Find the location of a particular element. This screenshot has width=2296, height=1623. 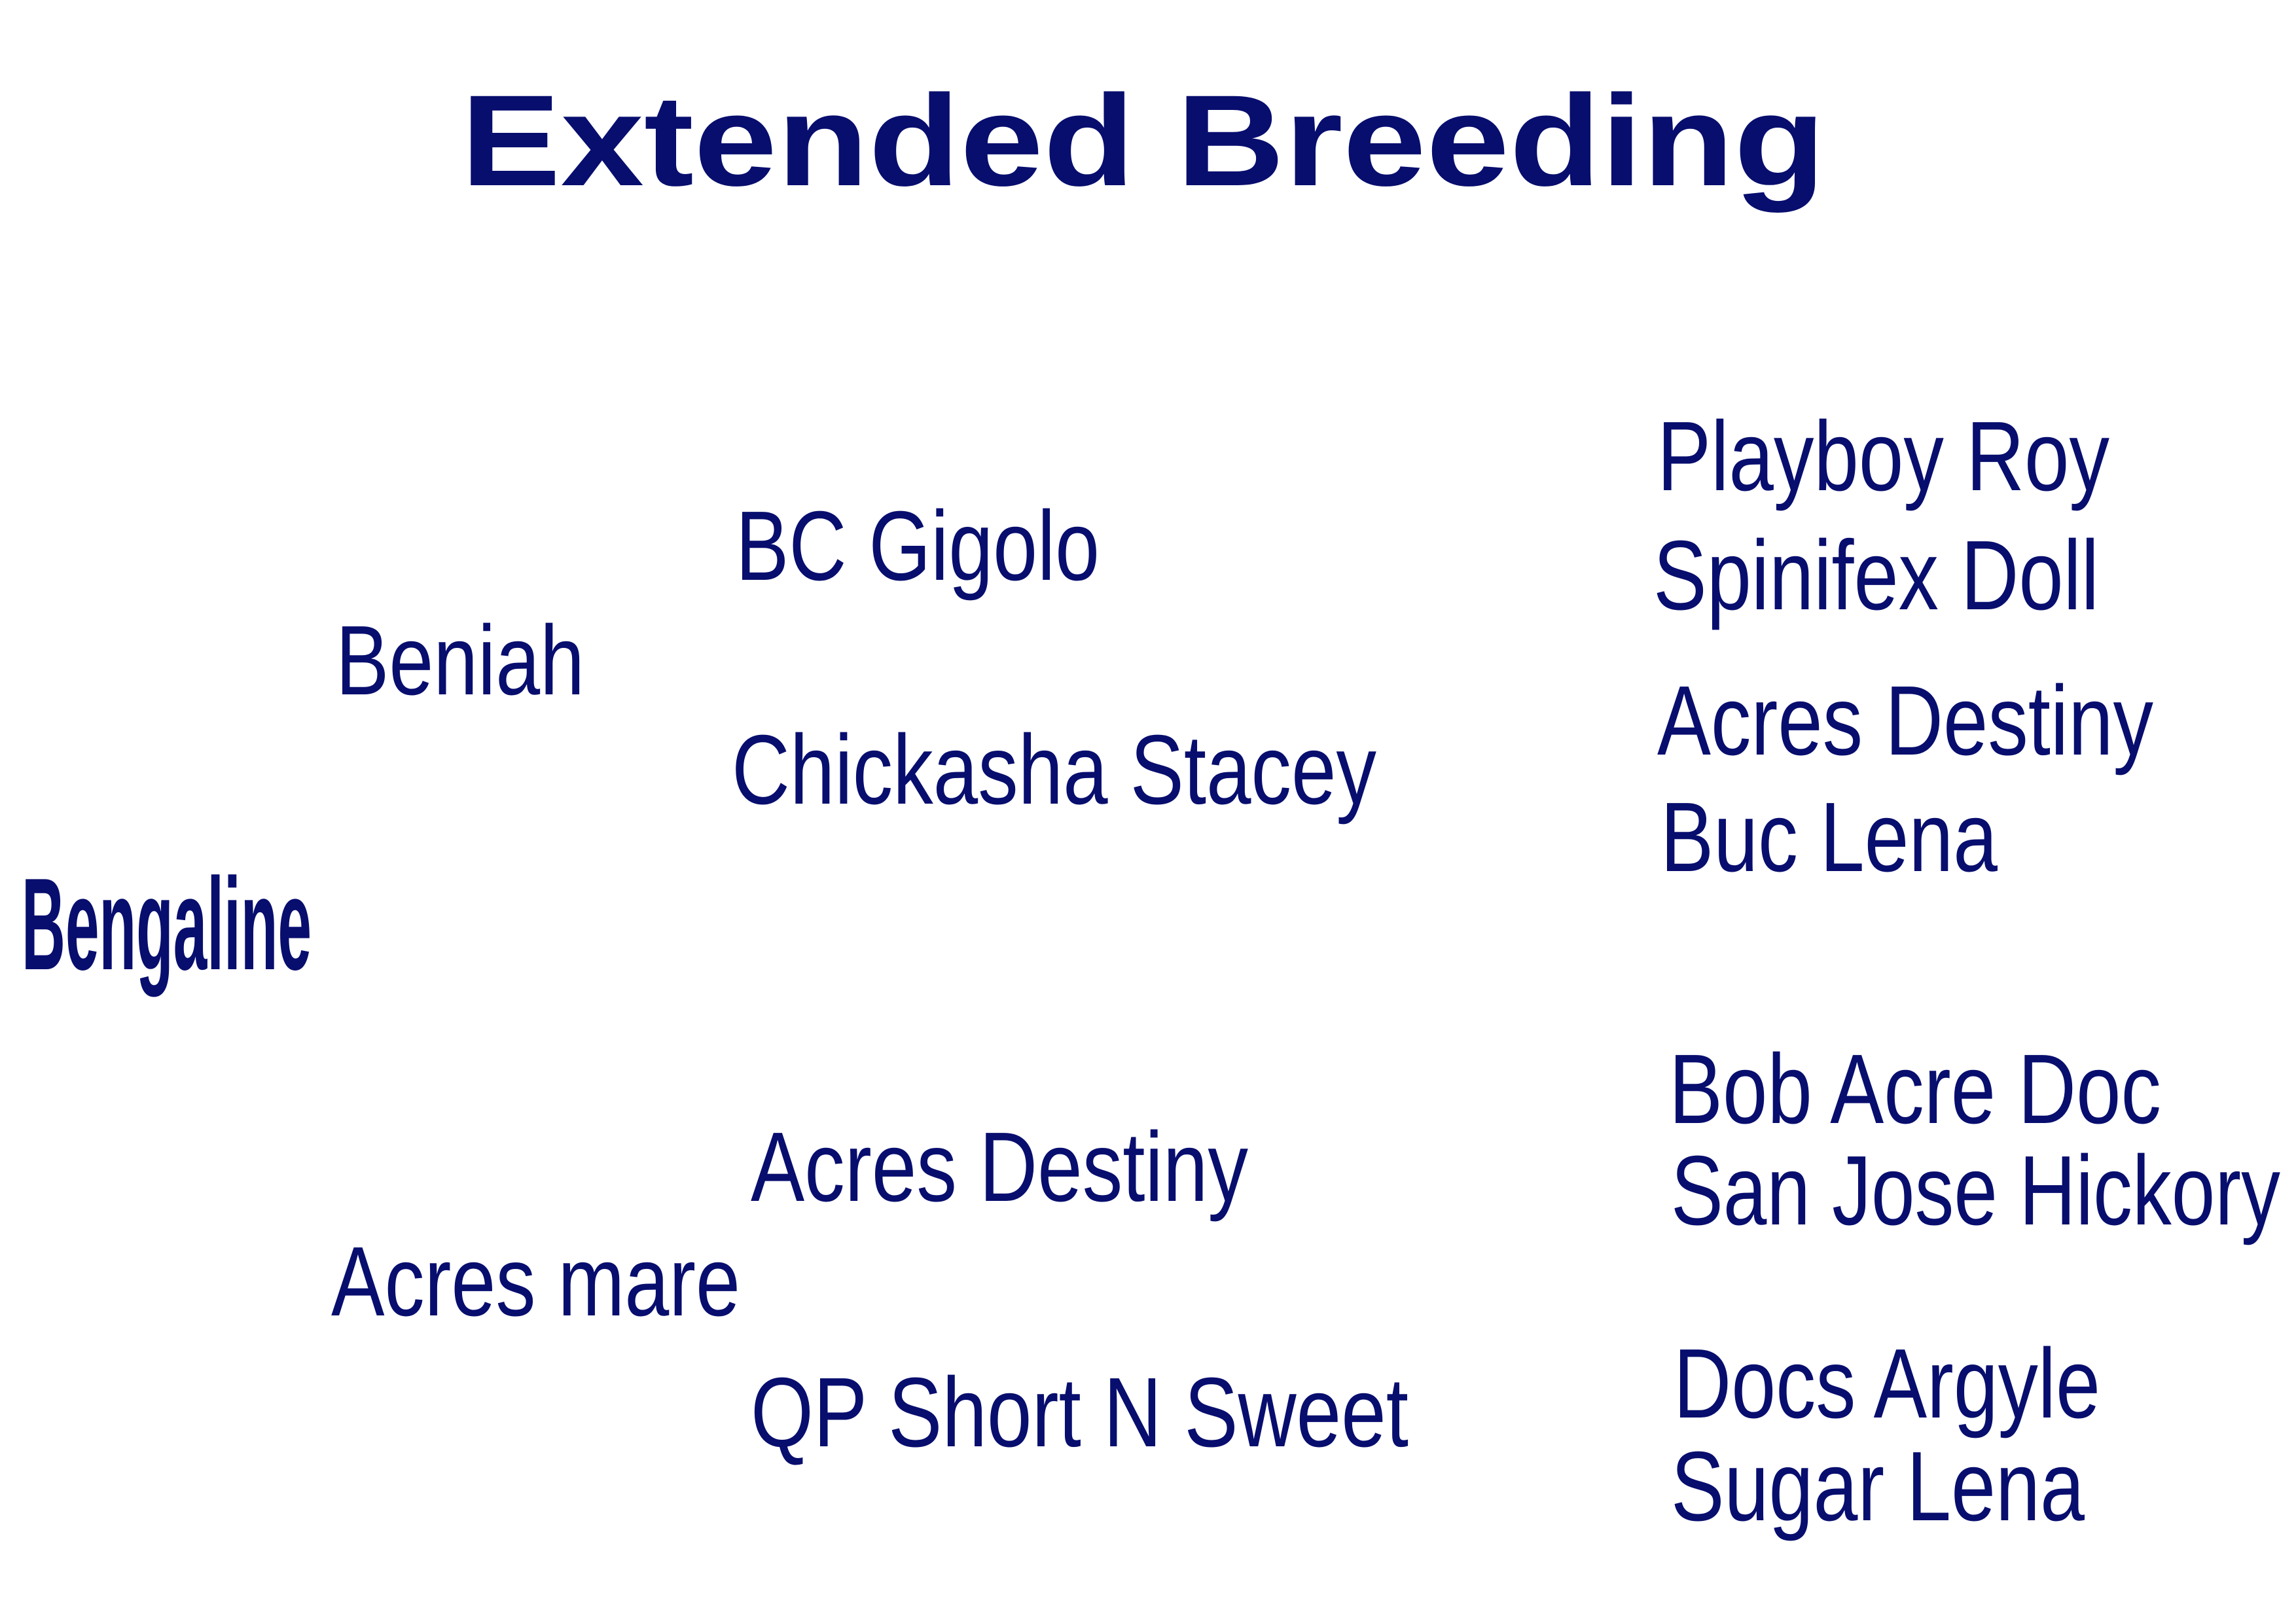

great-grandparent-name: Sugar Lena is located at coordinates (1878, 1486).